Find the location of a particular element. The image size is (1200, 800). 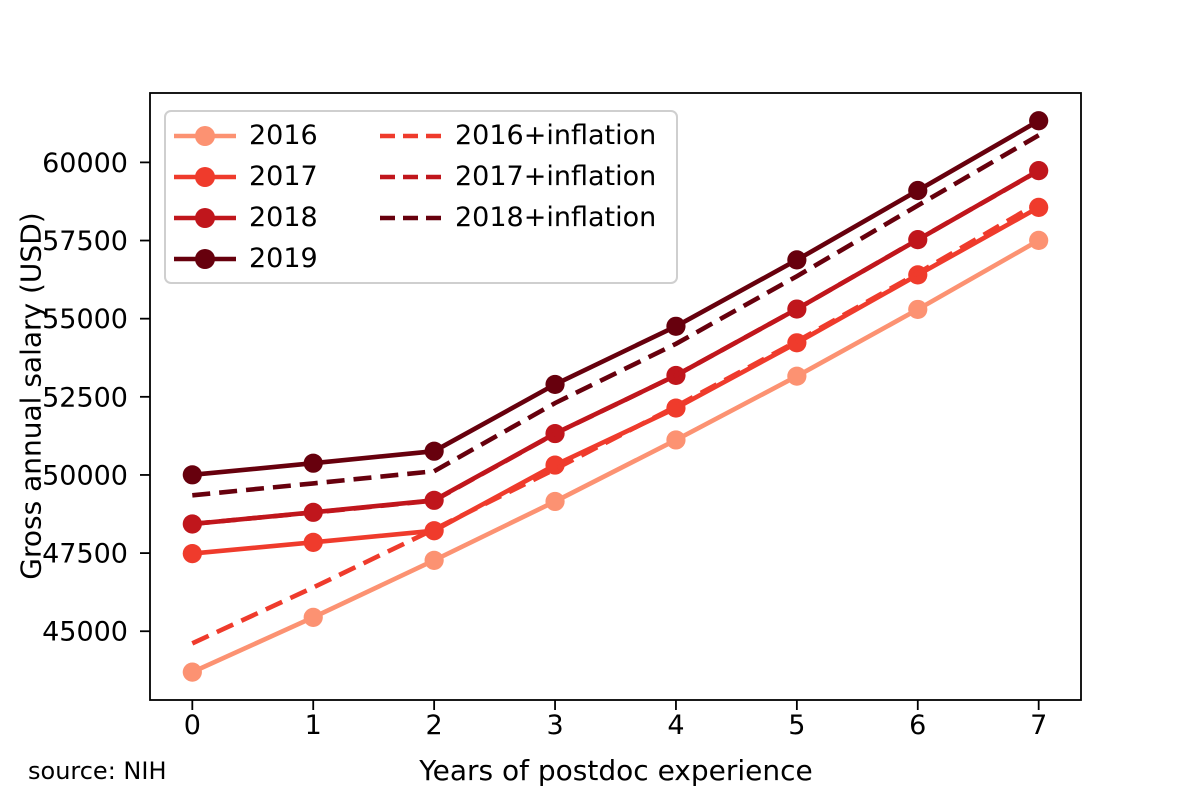

y-tick-label: 47500 is located at coordinates (85, 554).